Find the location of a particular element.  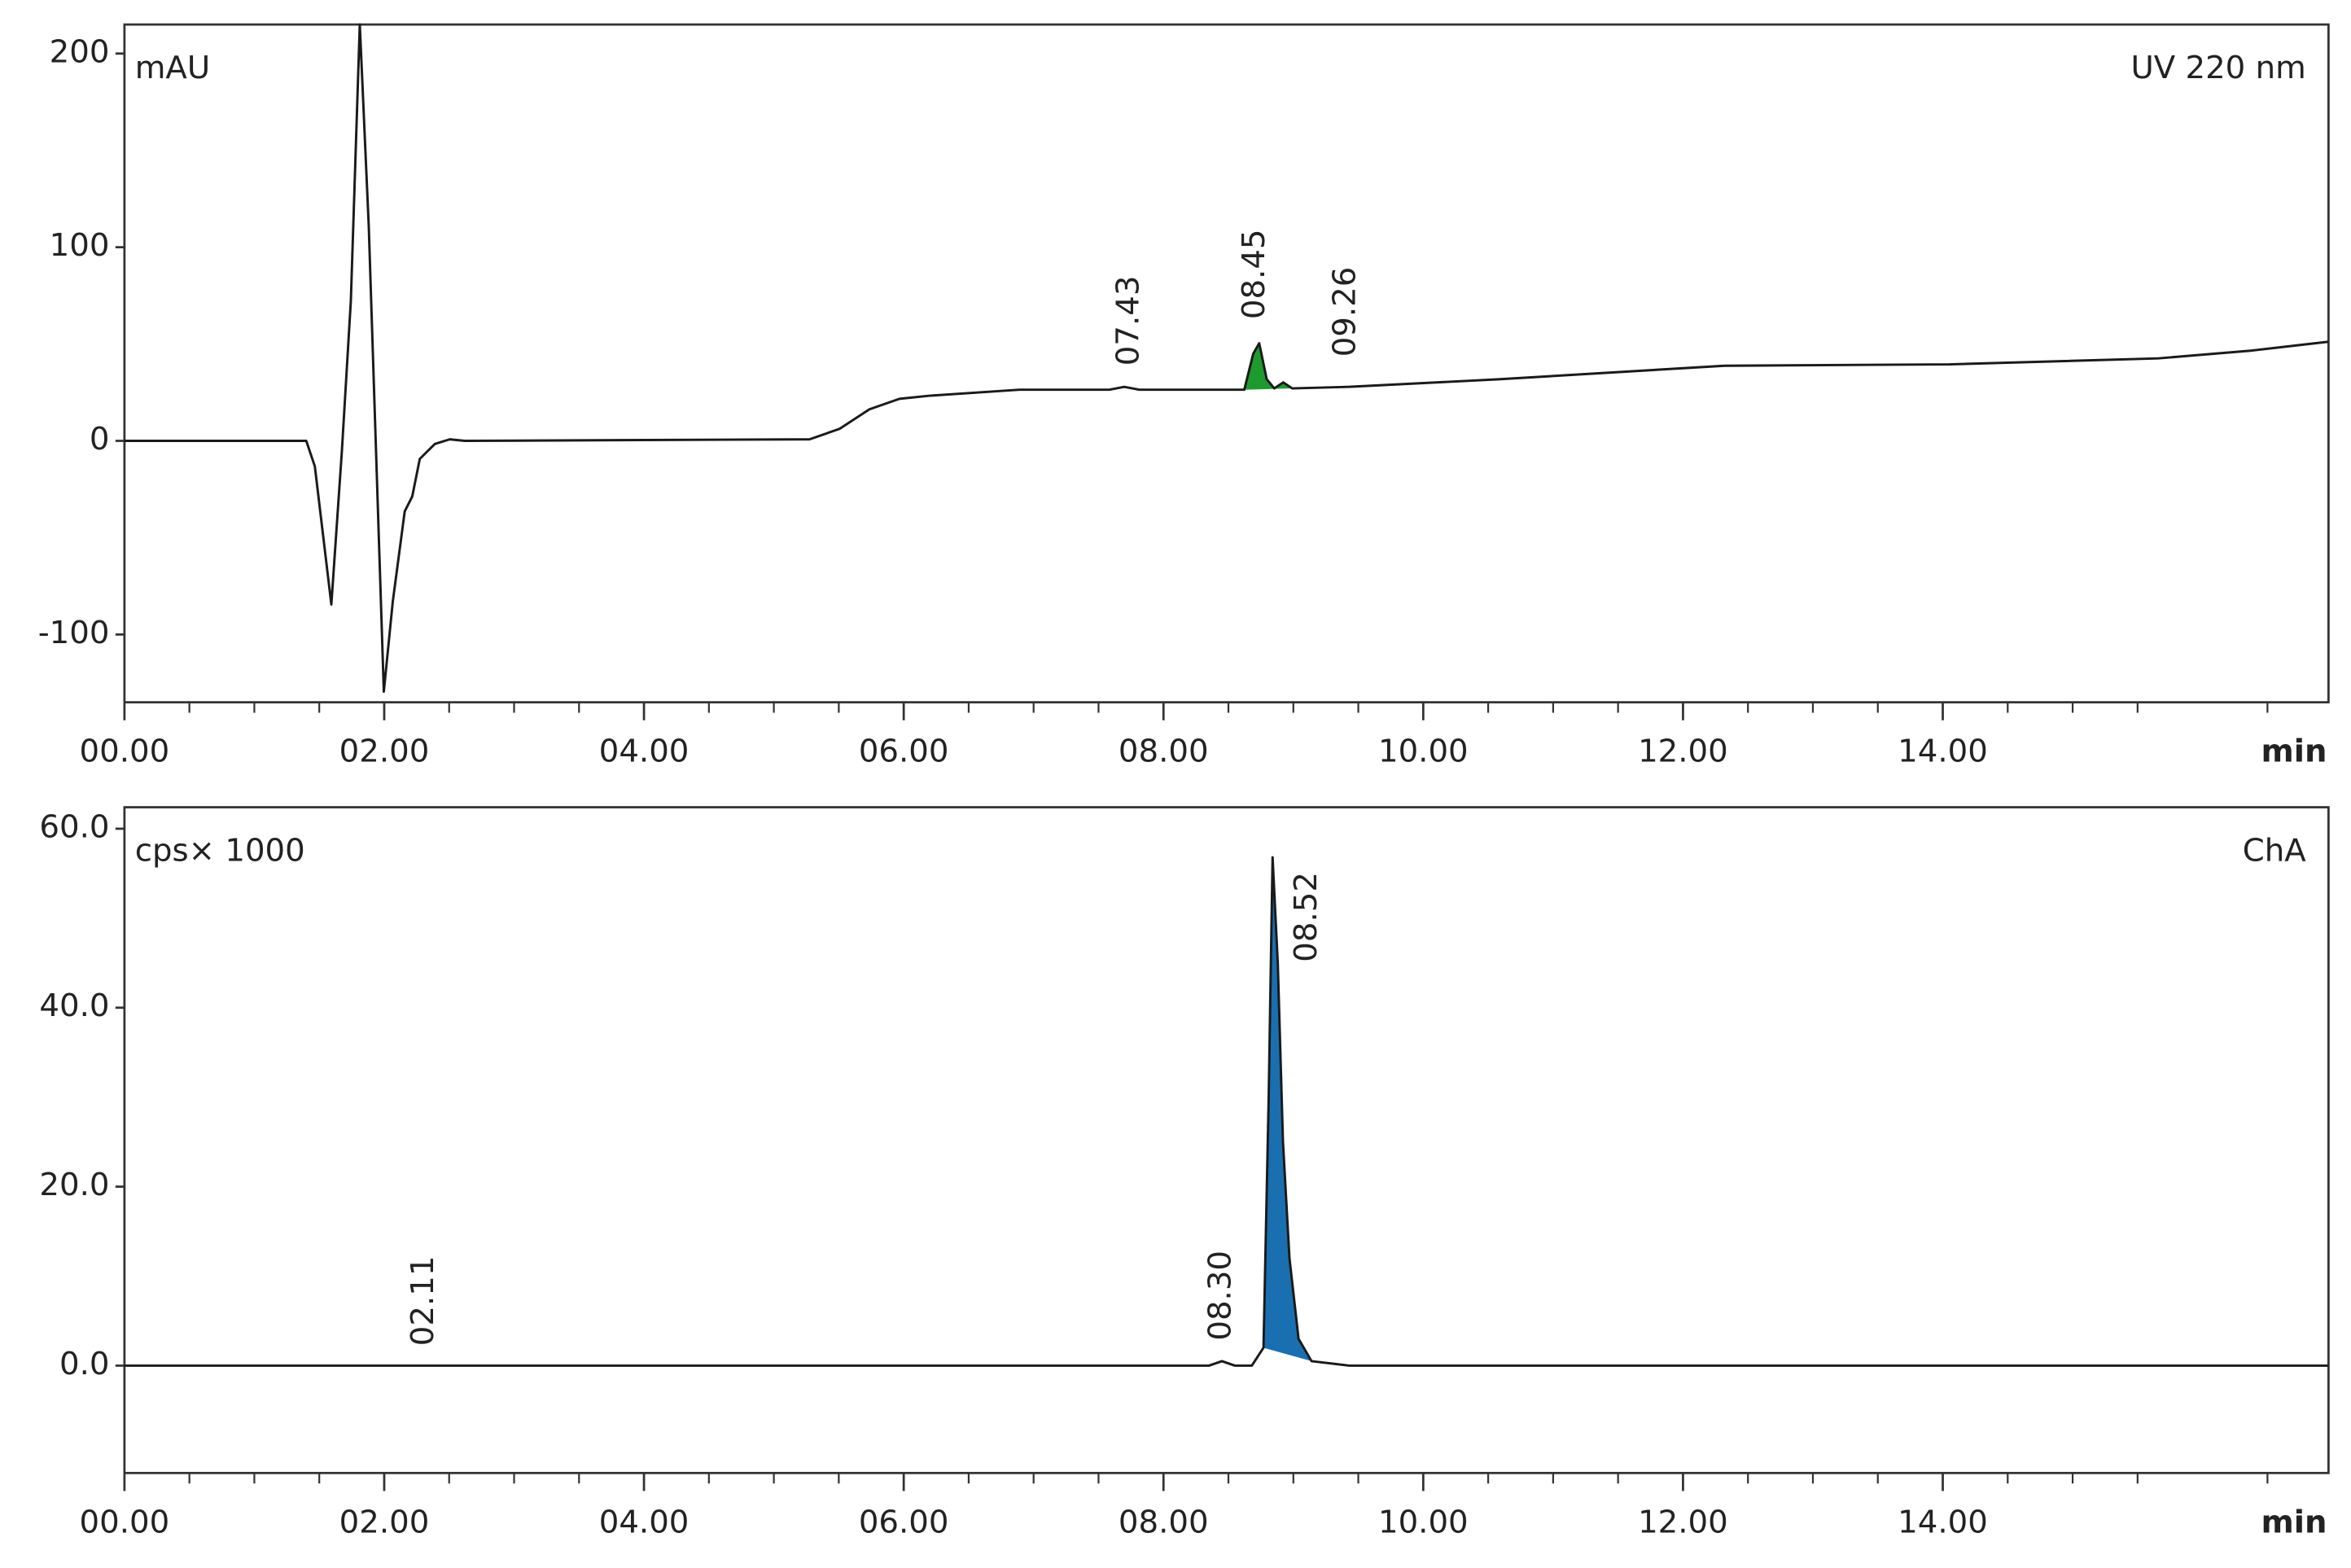

y-tick-label: 60.0 is located at coordinates (74, 827).